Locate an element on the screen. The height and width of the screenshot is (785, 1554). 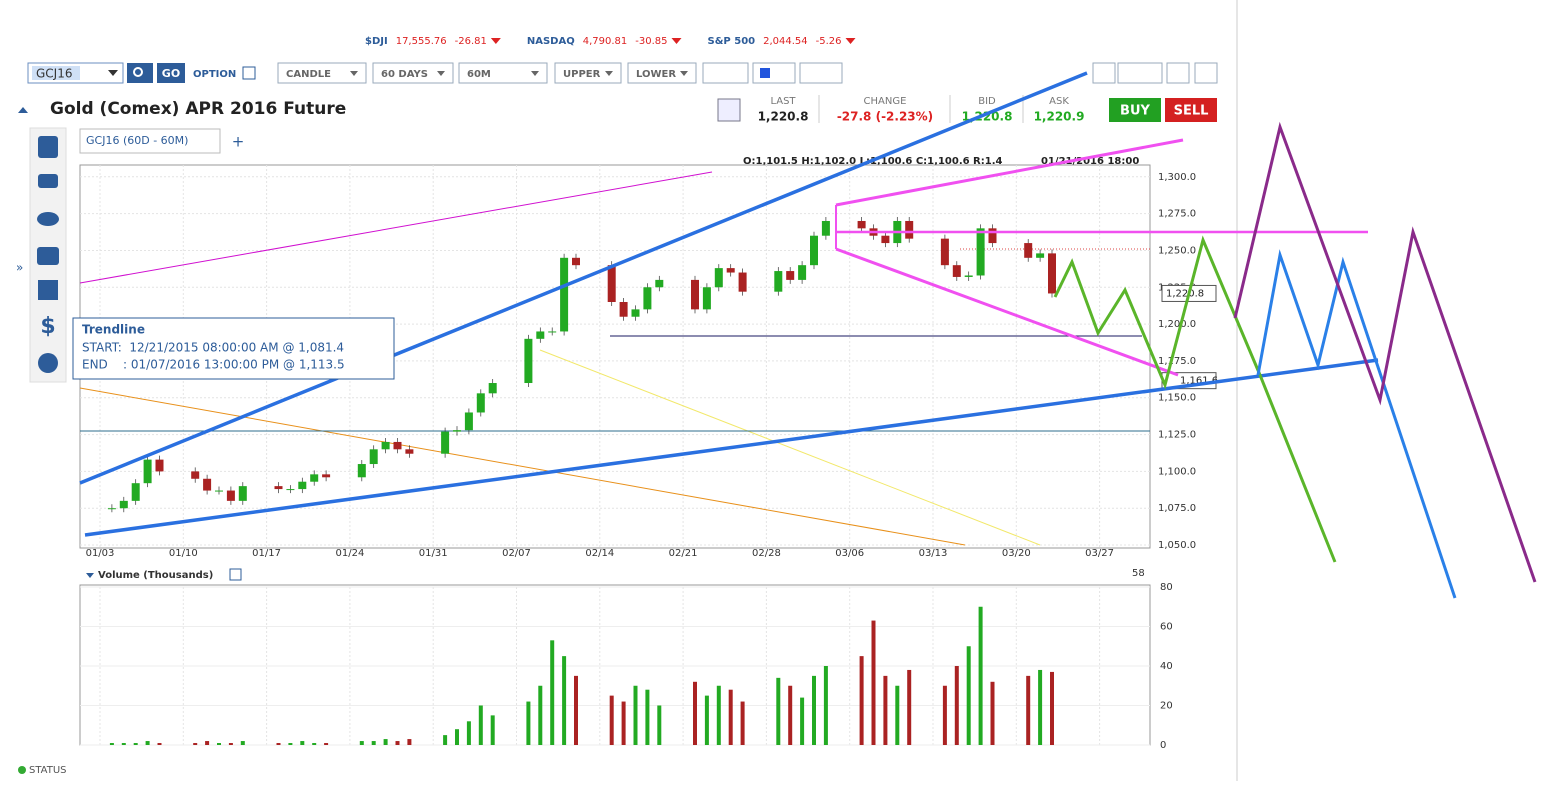
chart-icon is located at coordinates (48, 290).